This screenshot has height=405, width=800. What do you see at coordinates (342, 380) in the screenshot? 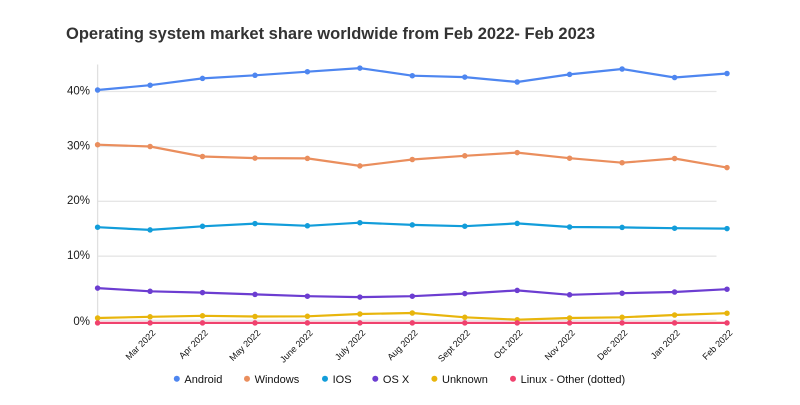
I see `svg-text: IOS` at bounding box center [342, 380].